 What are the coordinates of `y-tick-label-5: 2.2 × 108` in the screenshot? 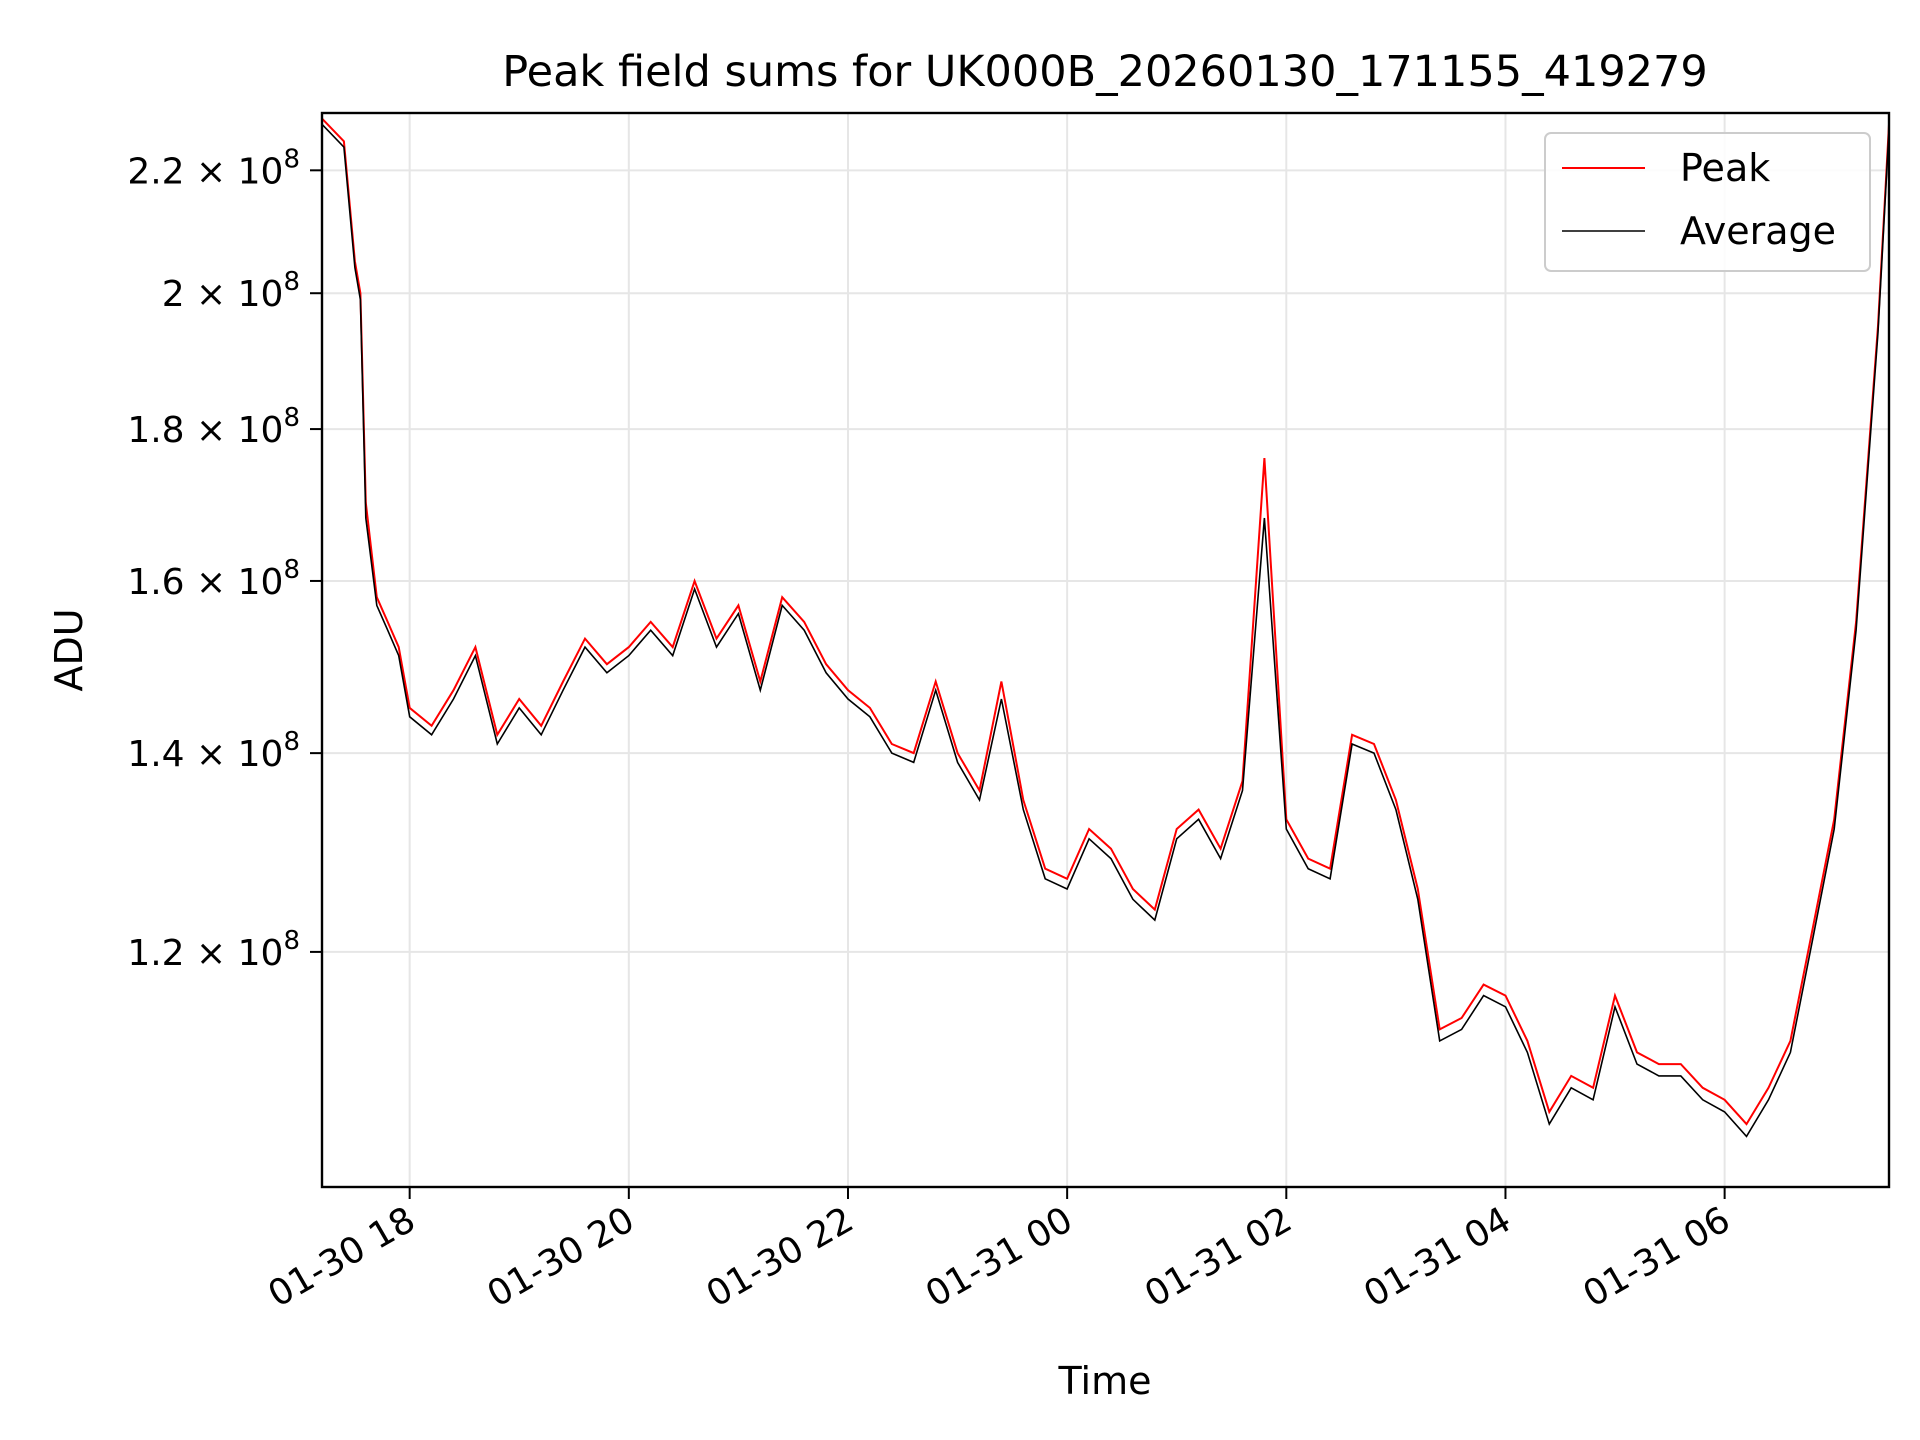 It's located at (213, 168).